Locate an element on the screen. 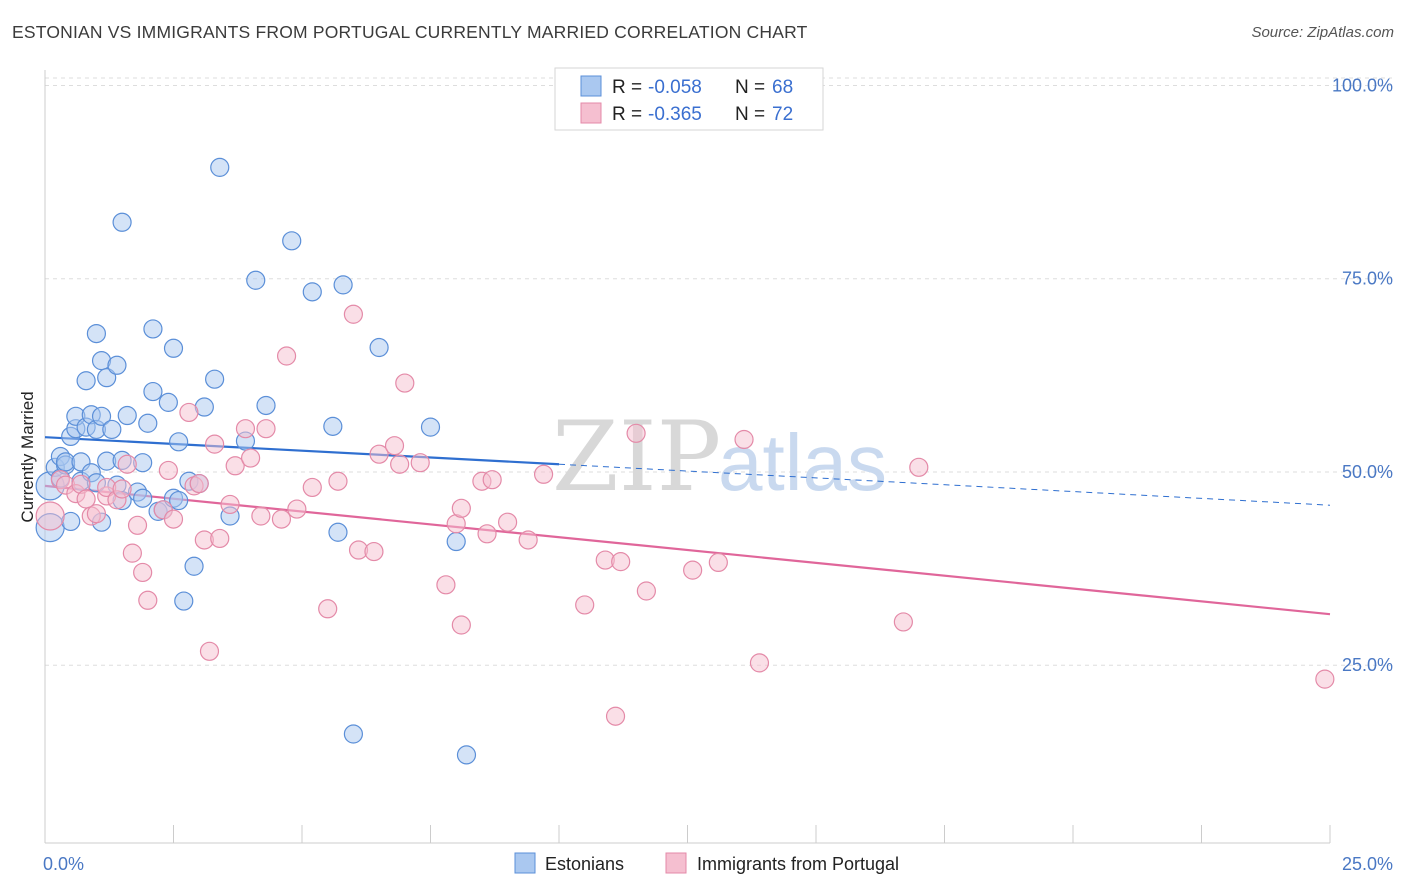  series-legend: Estonians Immigrants from Portugal is located at coordinates (706, 863).